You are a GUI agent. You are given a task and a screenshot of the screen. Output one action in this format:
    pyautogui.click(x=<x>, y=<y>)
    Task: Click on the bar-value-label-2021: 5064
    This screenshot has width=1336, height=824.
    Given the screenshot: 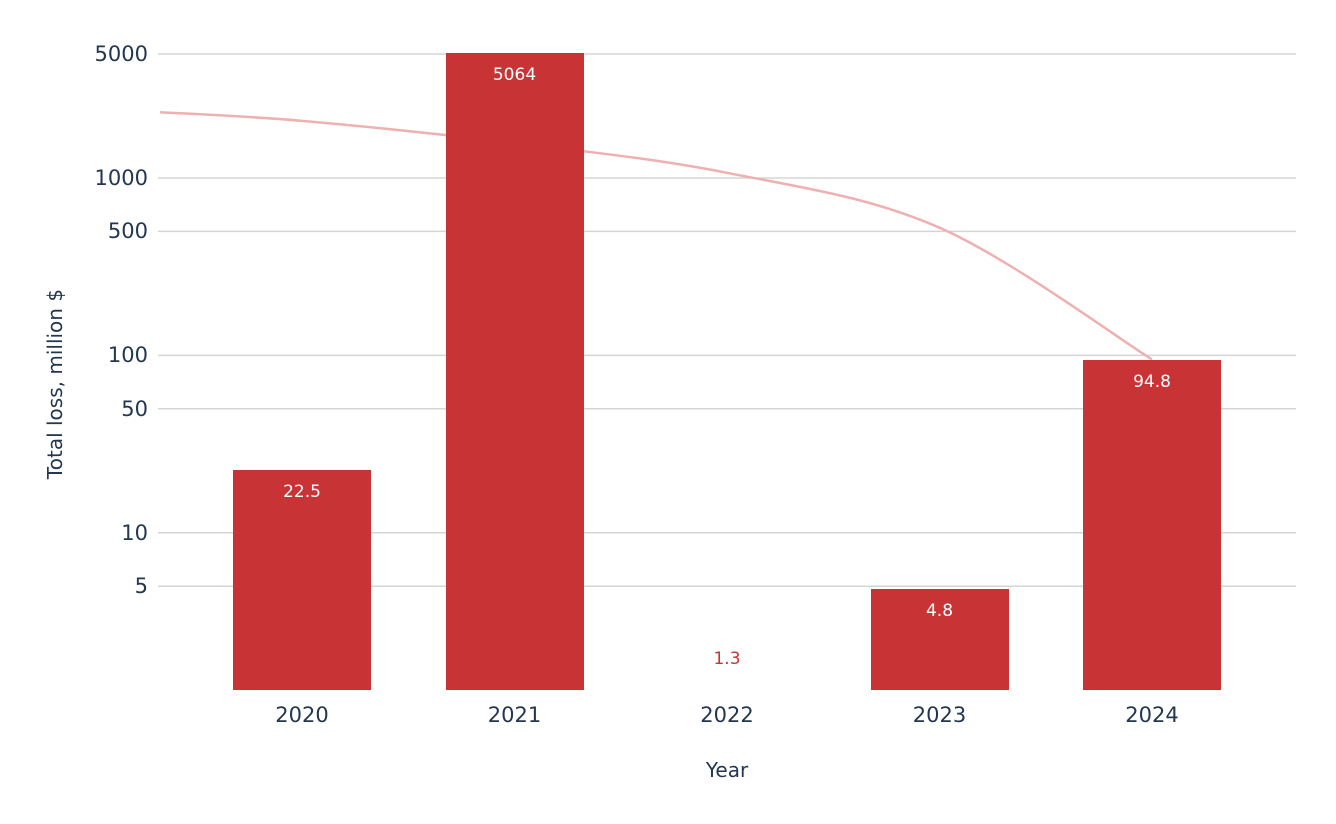 What is the action you would take?
    pyautogui.click(x=514, y=75)
    